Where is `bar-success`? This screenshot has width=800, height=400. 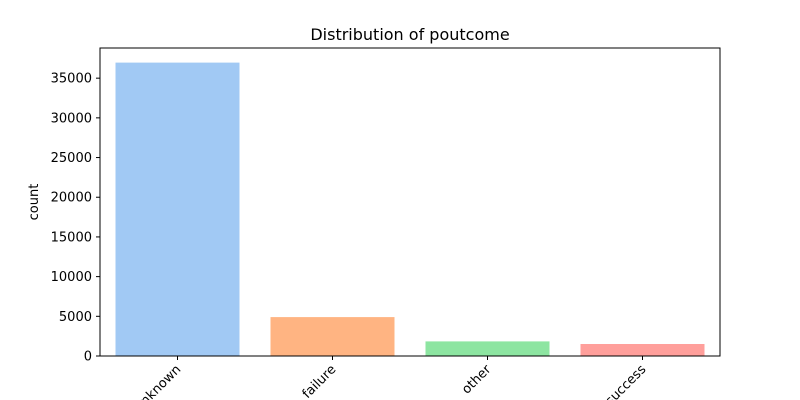
bar-success is located at coordinates (642, 350).